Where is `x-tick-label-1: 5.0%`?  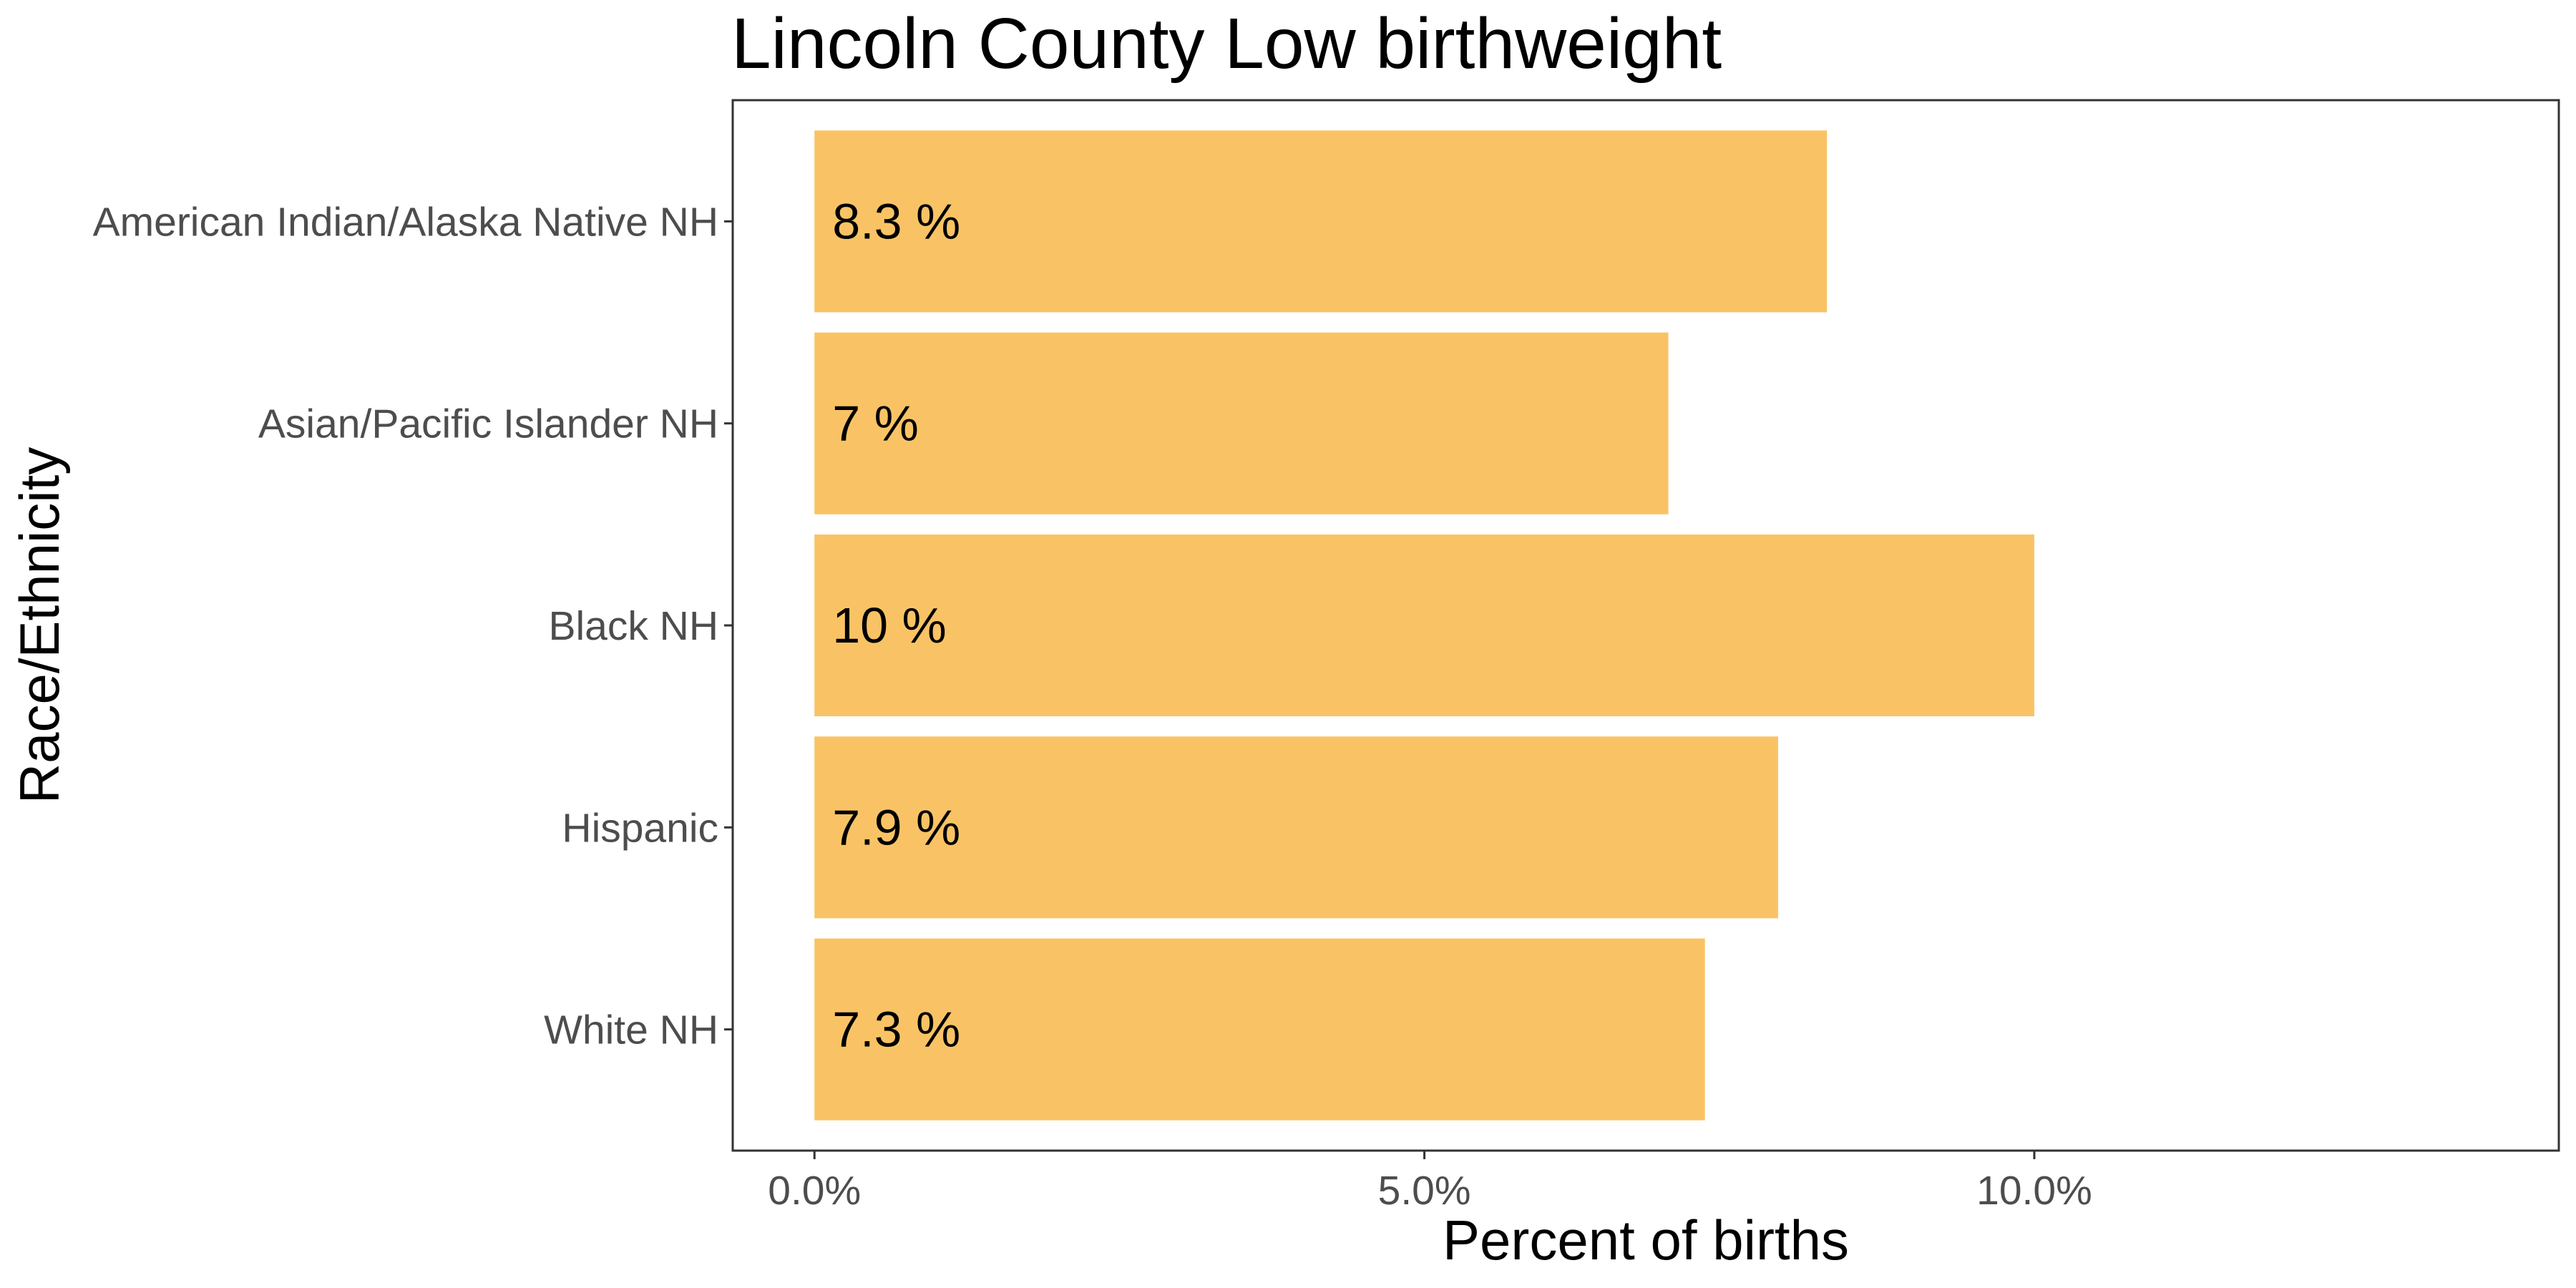 x-tick-label-1: 5.0% is located at coordinates (1424, 1191).